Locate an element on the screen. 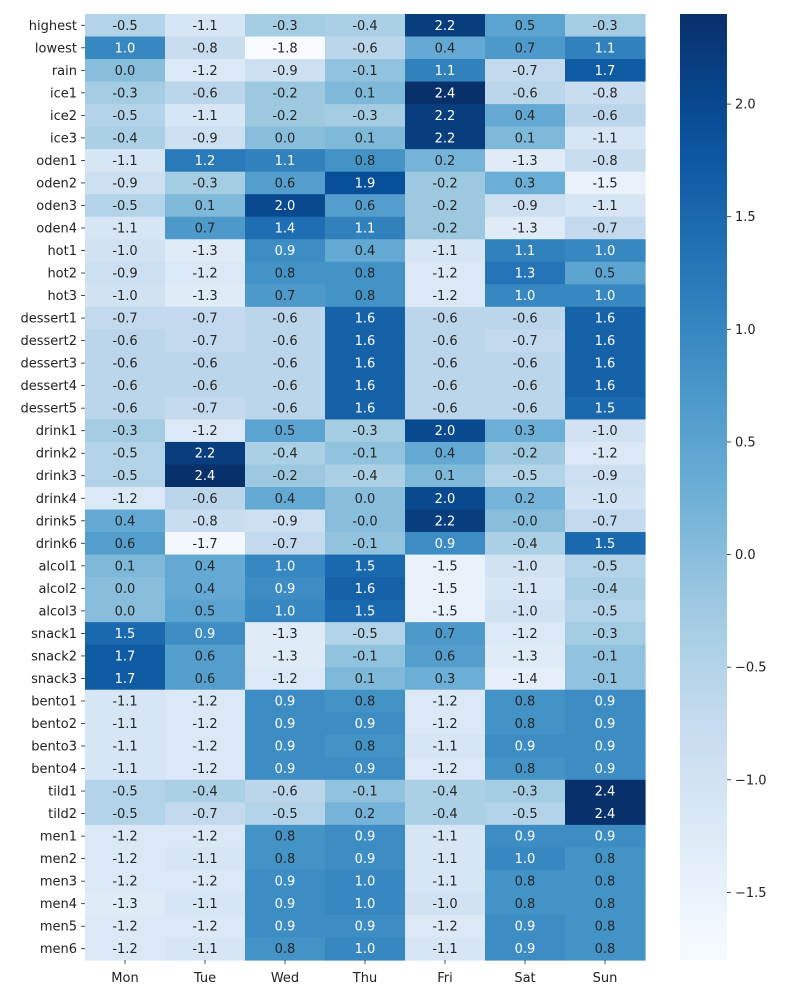 Image resolution: width=800 pixels, height=1000 pixels. colorbar-tick-label: −1.0 is located at coordinates (751, 780).